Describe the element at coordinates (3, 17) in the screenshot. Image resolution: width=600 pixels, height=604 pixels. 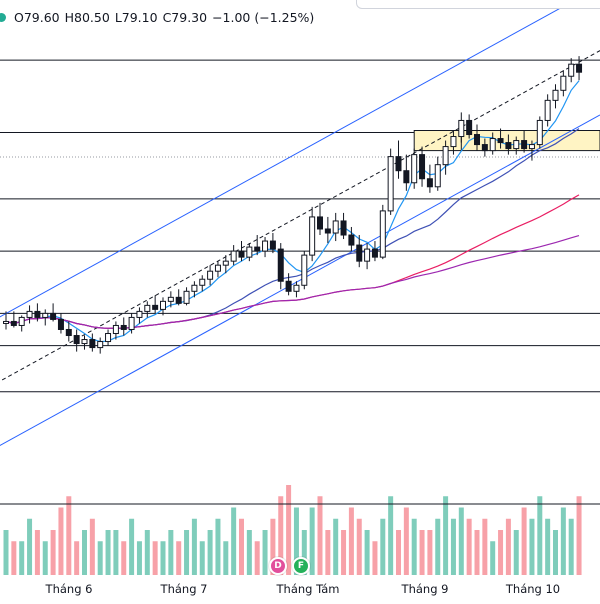
I see `live-status-icon` at that location.